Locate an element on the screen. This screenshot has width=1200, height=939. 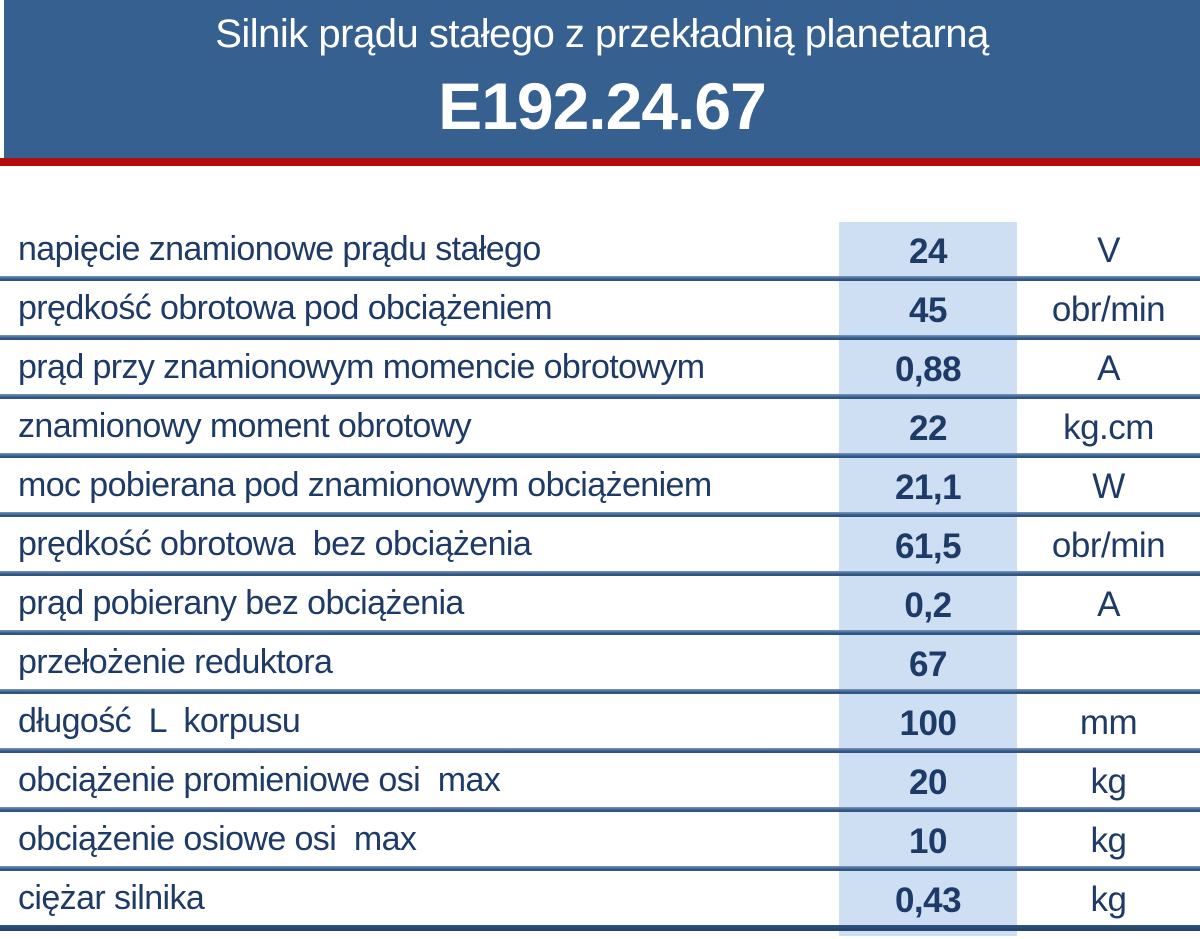
spec-value: 67 is located at coordinates (928, 664).